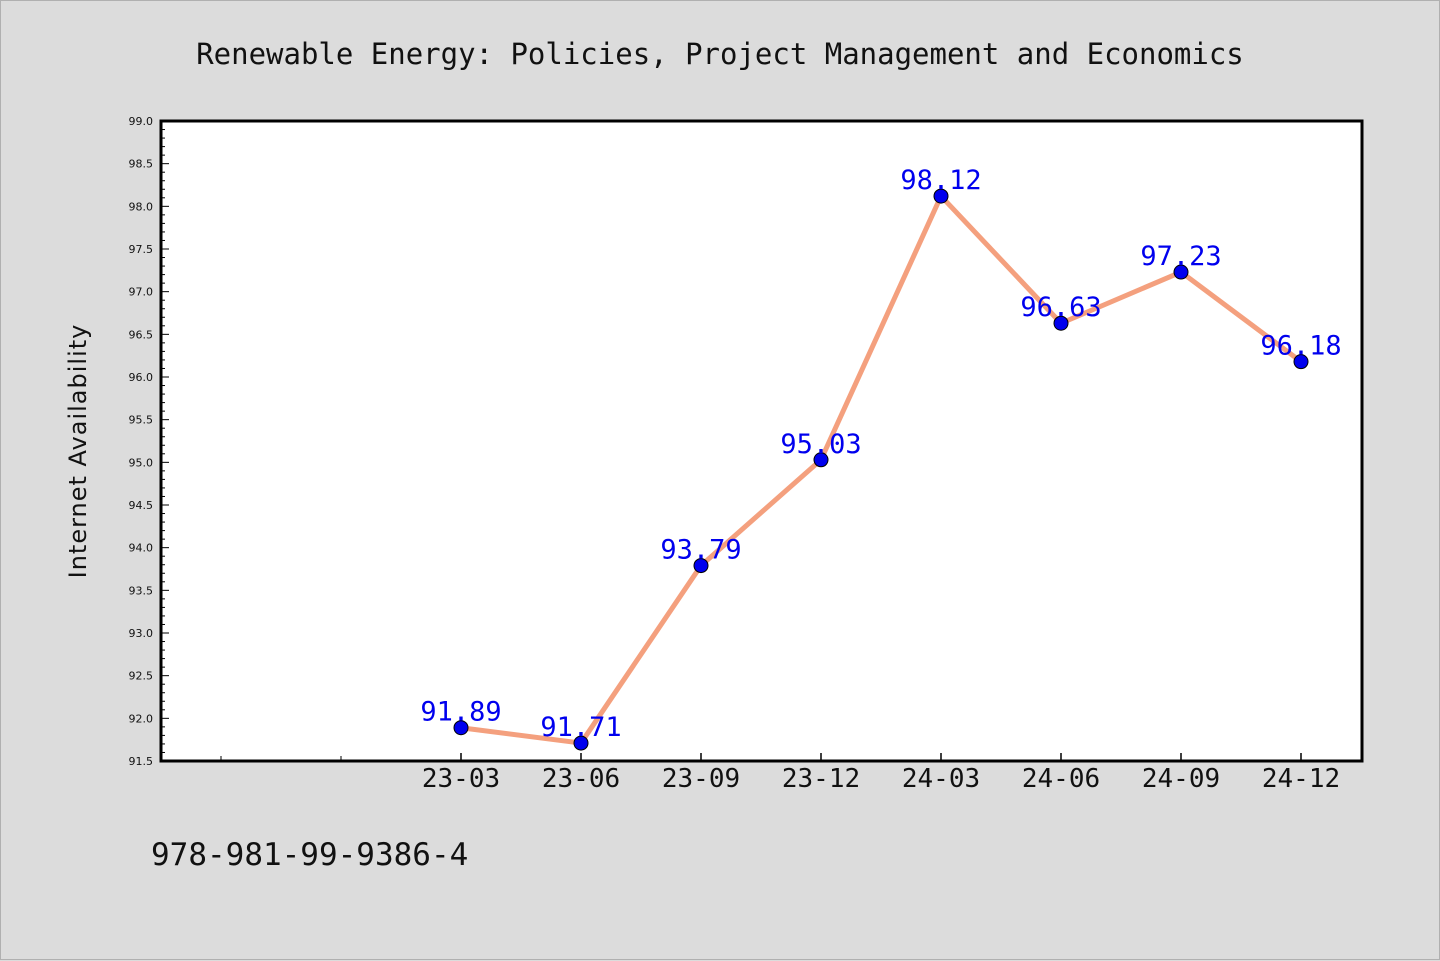  Describe the element at coordinates (141, 505) in the screenshot. I see `y-tick-label: 94.5` at that location.